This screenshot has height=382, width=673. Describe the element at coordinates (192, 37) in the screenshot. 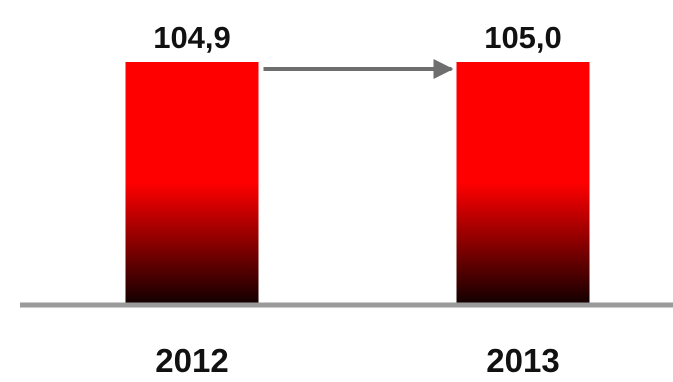

I see `value-label-2012: 104,9` at that location.